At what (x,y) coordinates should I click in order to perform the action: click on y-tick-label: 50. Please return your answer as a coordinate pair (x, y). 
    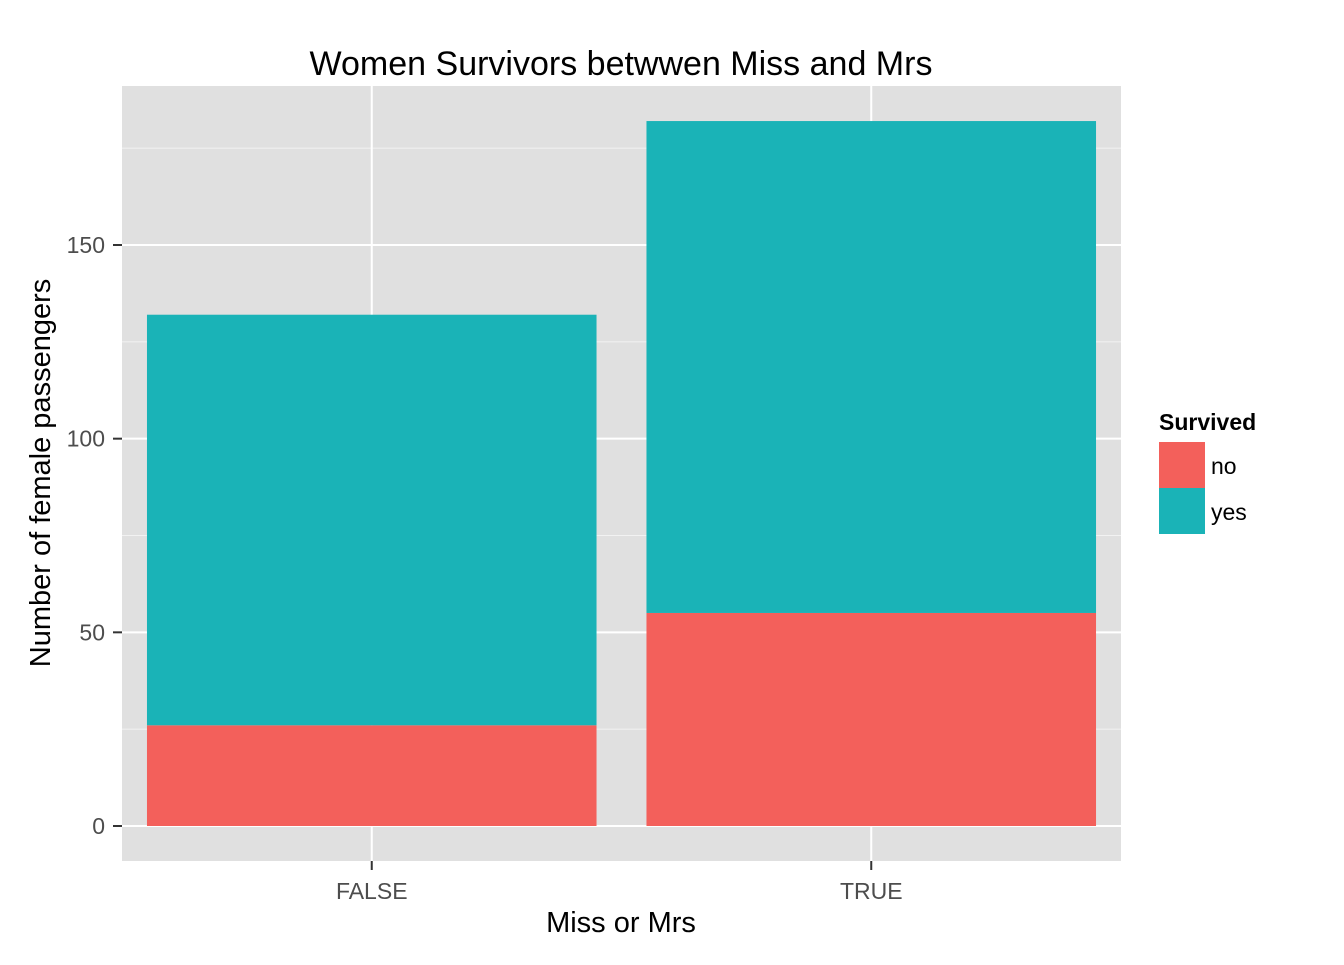
    Looking at the image, I should click on (92, 632).